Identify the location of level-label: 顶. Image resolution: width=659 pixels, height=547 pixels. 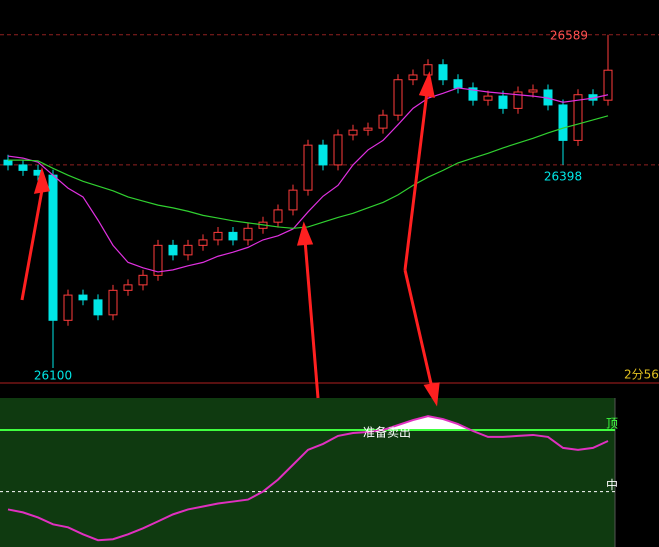
(612, 424).